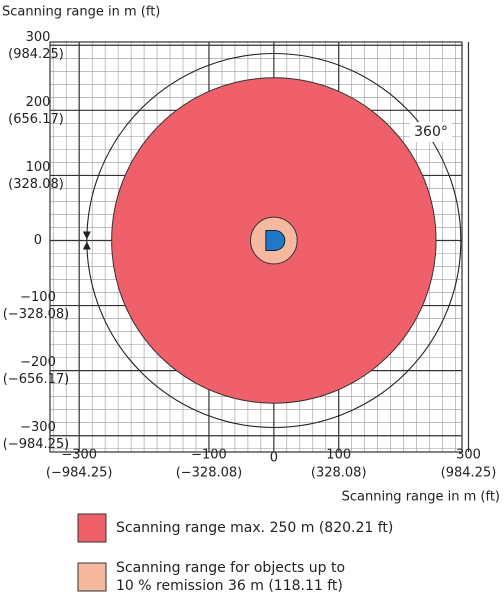 Image resolution: width=504 pixels, height=604 pixels. Describe the element at coordinates (79, 455) in the screenshot. I see `x-tick-label: −300` at that location.